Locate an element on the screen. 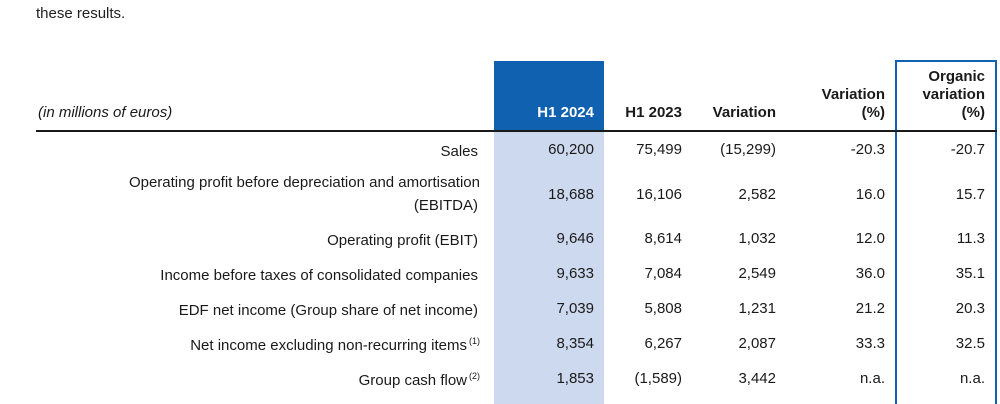 The width and height of the screenshot is (1000, 404). cell-variation: 2,582 is located at coordinates (757, 194).